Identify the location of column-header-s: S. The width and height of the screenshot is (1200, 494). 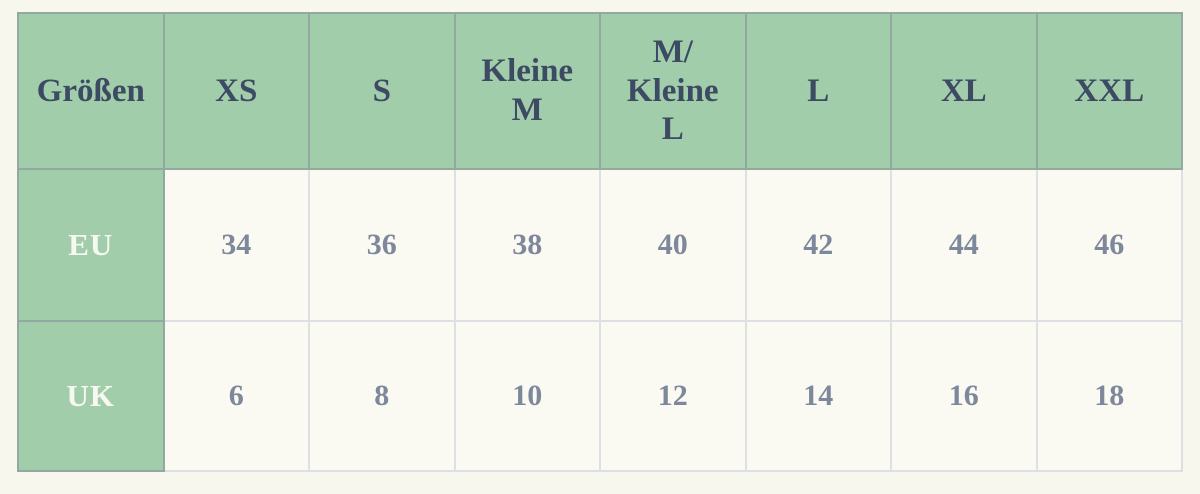
(382, 91).